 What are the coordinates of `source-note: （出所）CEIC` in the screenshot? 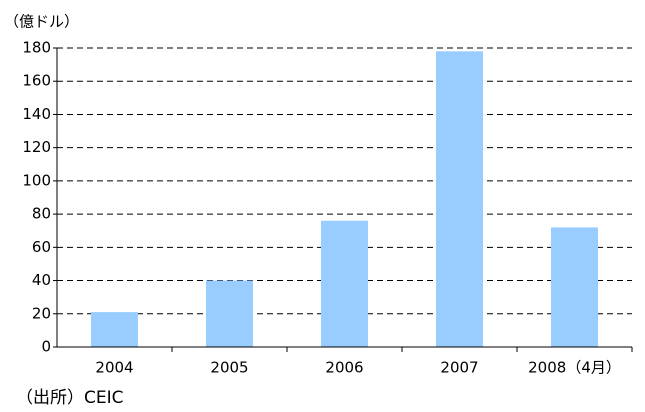 It's located at (70, 398).